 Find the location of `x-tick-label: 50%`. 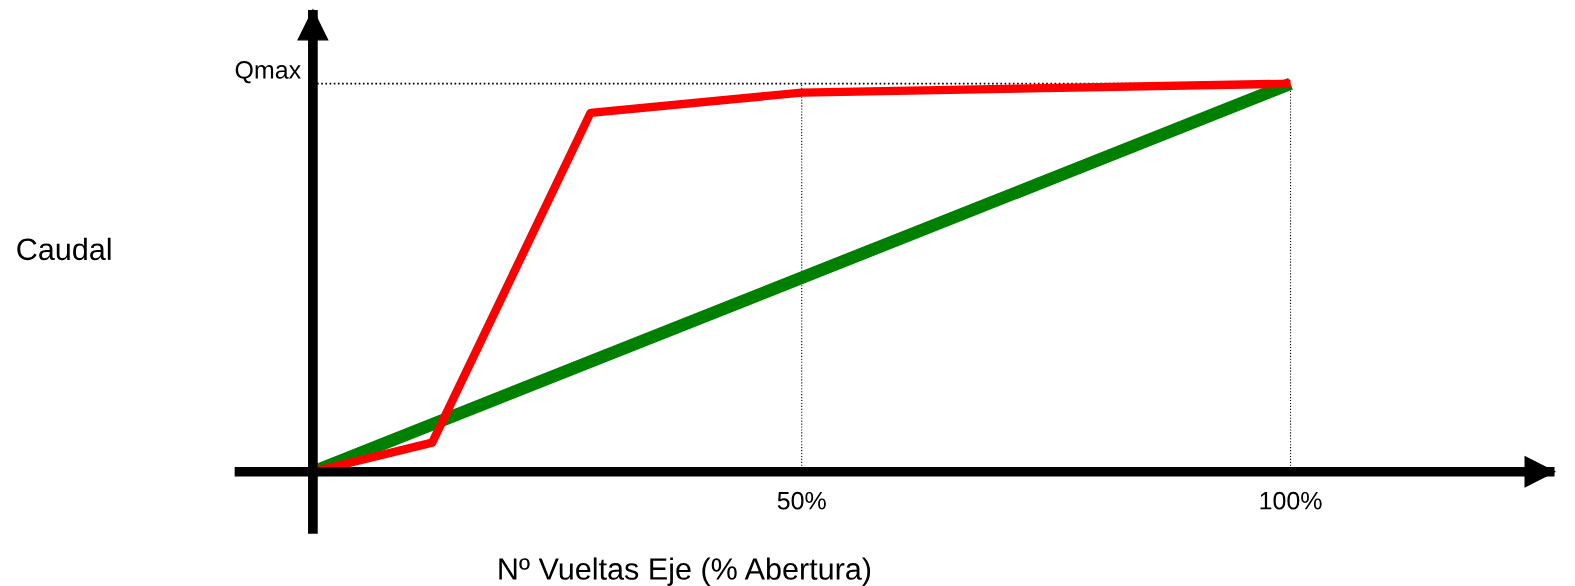

x-tick-label: 50% is located at coordinates (801, 500).